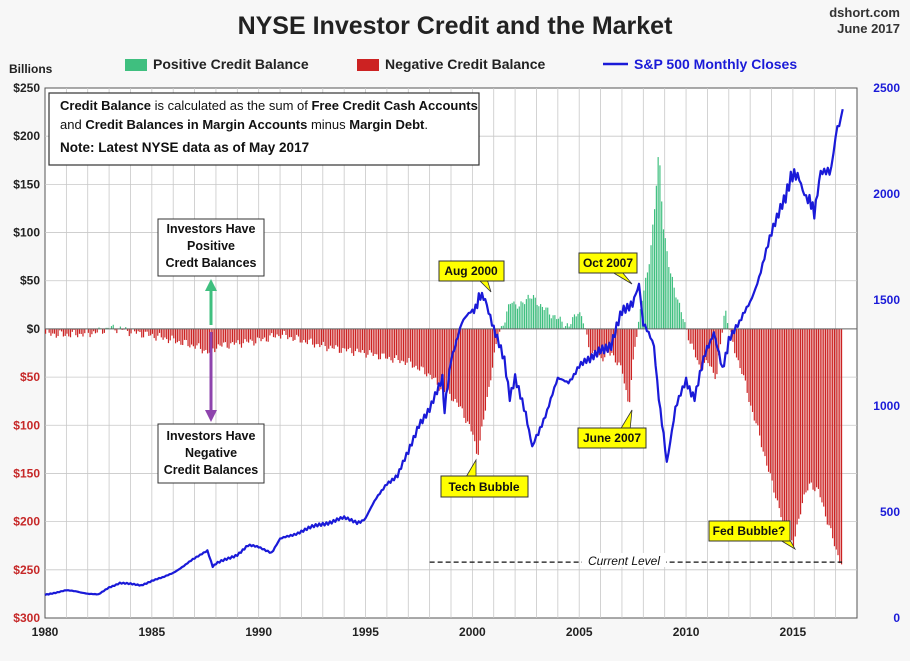 This screenshot has width=910, height=661. What do you see at coordinates (34, 329) in the screenshot?
I see `left-tick-label: $0` at bounding box center [34, 329].